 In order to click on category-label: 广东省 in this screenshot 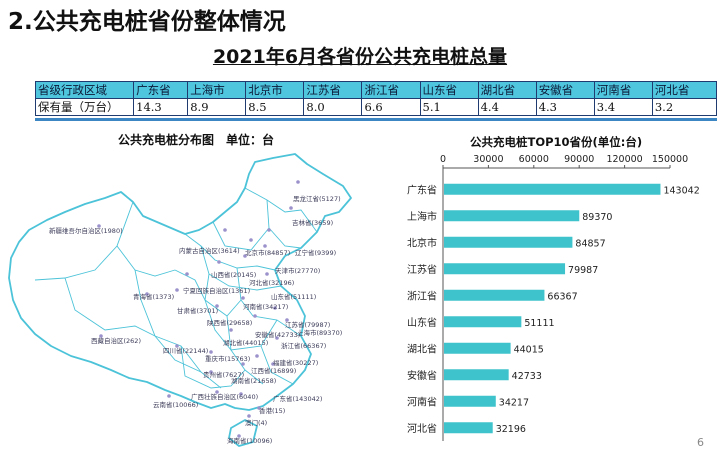, I will do `click(422, 189)`.